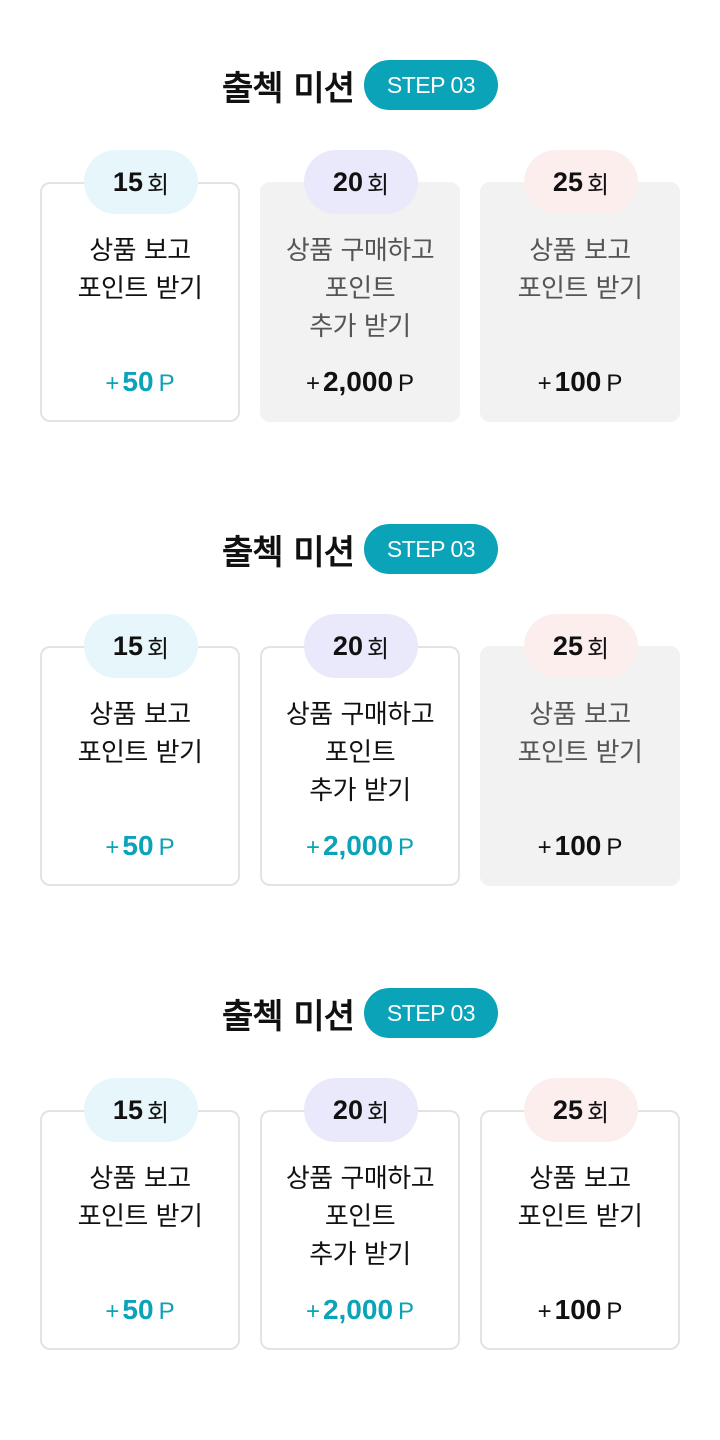  Describe the element at coordinates (360, 549) in the screenshot. I see `section-header: 출첵 미션 STEP 03` at that location.